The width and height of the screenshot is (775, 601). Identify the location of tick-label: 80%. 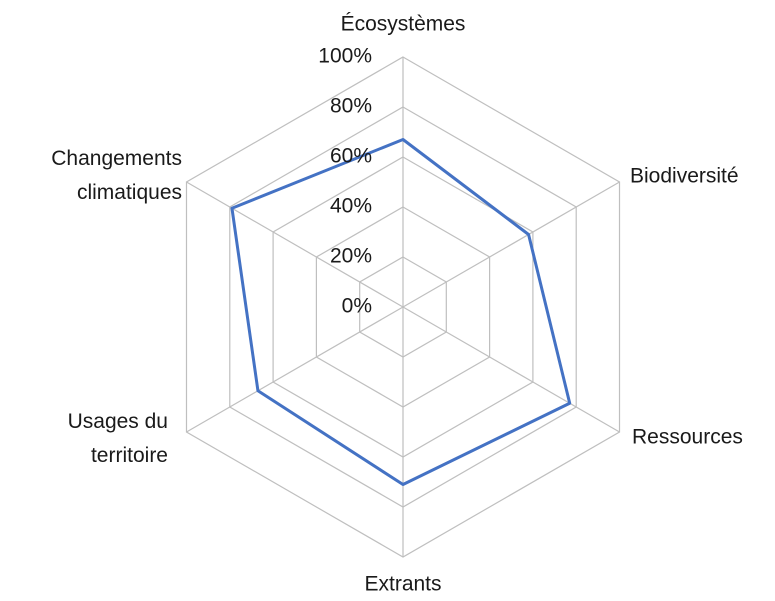
(351, 106).